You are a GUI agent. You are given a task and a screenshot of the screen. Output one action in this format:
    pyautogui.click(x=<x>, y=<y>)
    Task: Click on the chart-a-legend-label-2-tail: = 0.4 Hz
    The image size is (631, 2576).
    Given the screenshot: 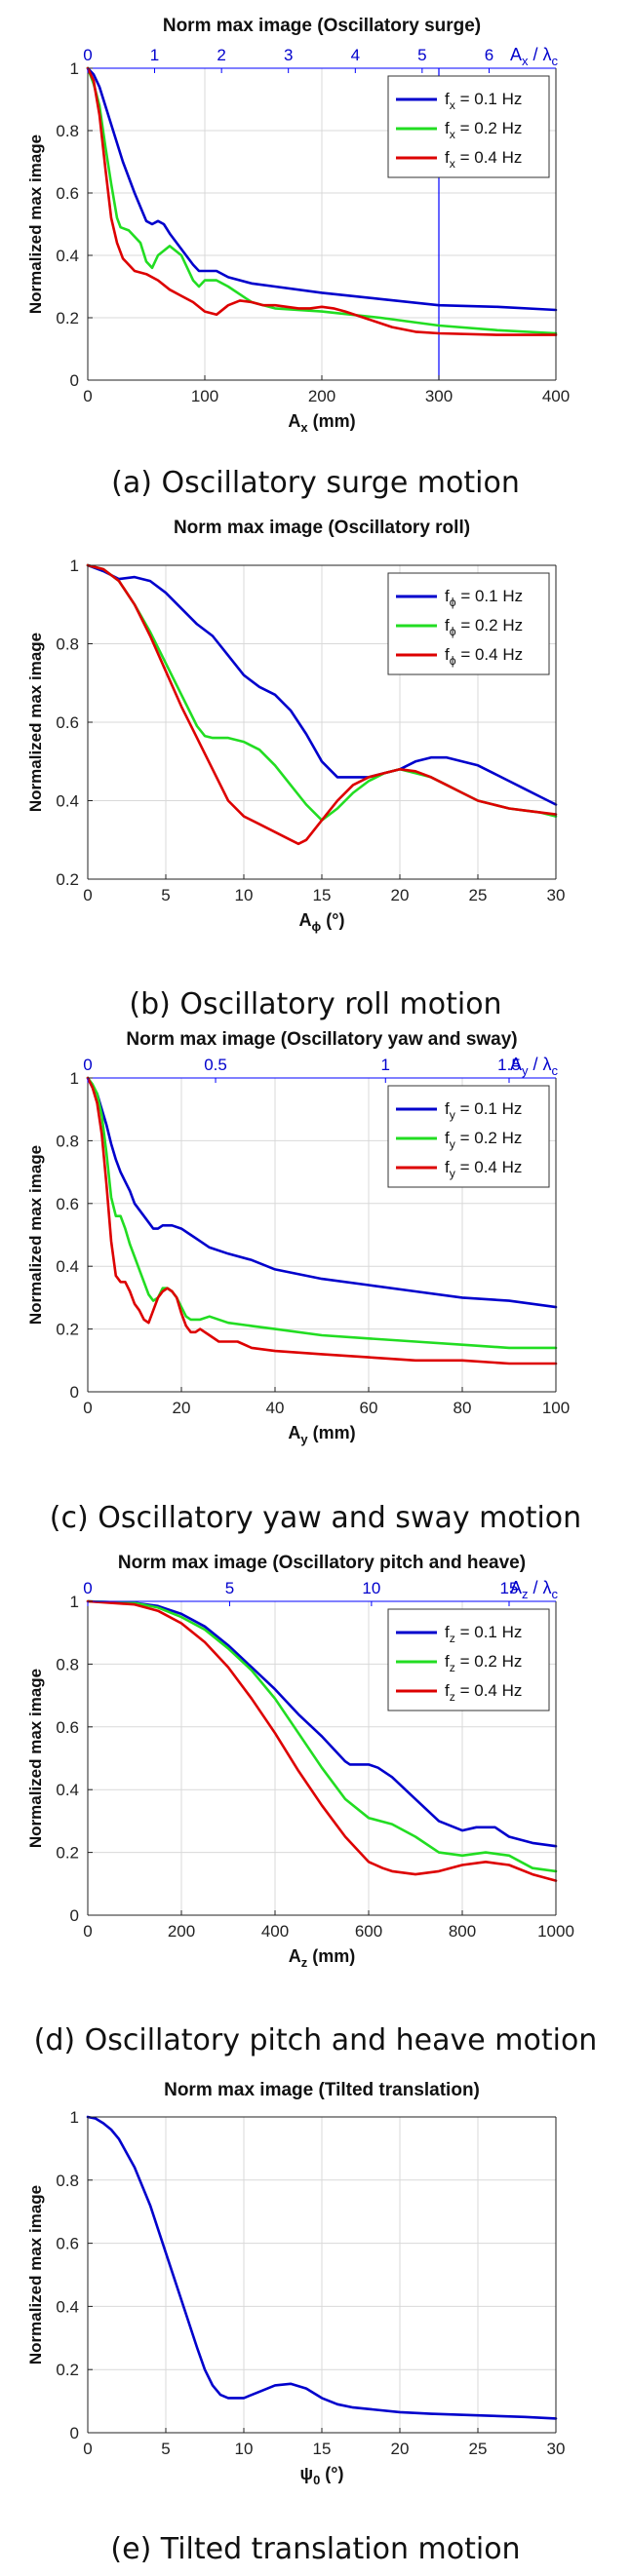 What is the action you would take?
    pyautogui.click(x=489, y=157)
    